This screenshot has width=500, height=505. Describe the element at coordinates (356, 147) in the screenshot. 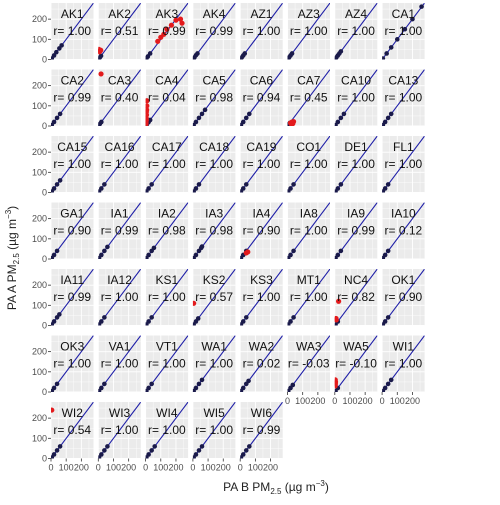

I see `facet-site-label: DE1` at that location.